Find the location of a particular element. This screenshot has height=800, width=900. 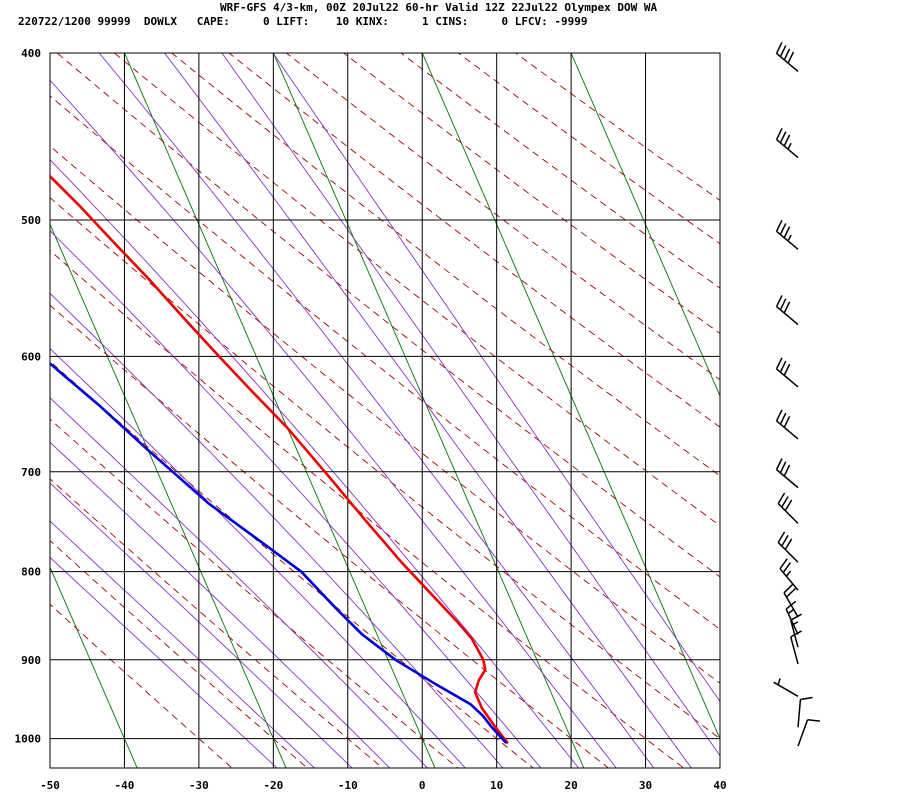

x-tick-label: -20 is located at coordinates (273, 785).